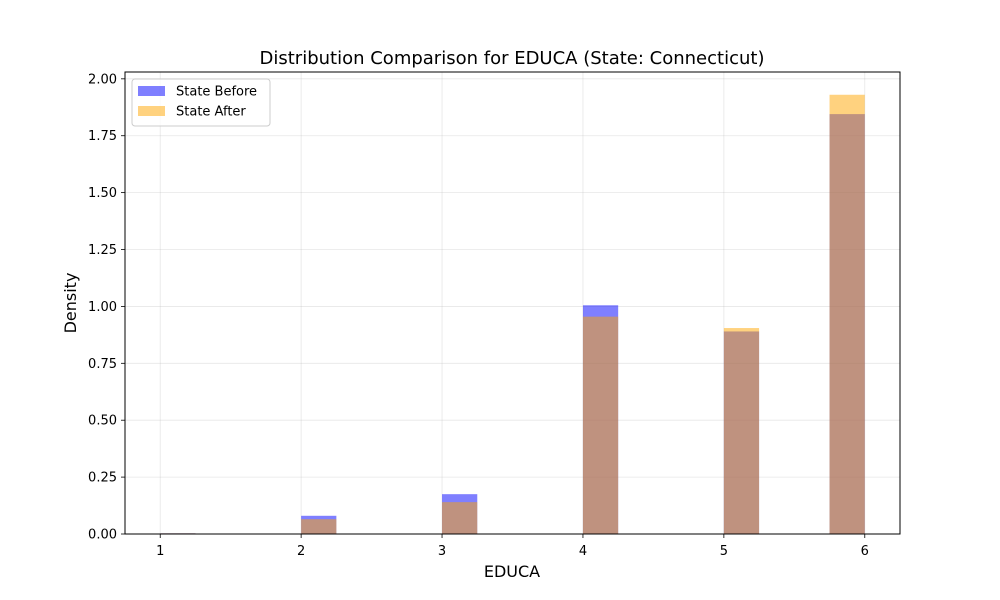 Image resolution: width=1000 pixels, height=600 pixels. What do you see at coordinates (442, 551) in the screenshot?
I see `x-tick-label: 3` at bounding box center [442, 551].